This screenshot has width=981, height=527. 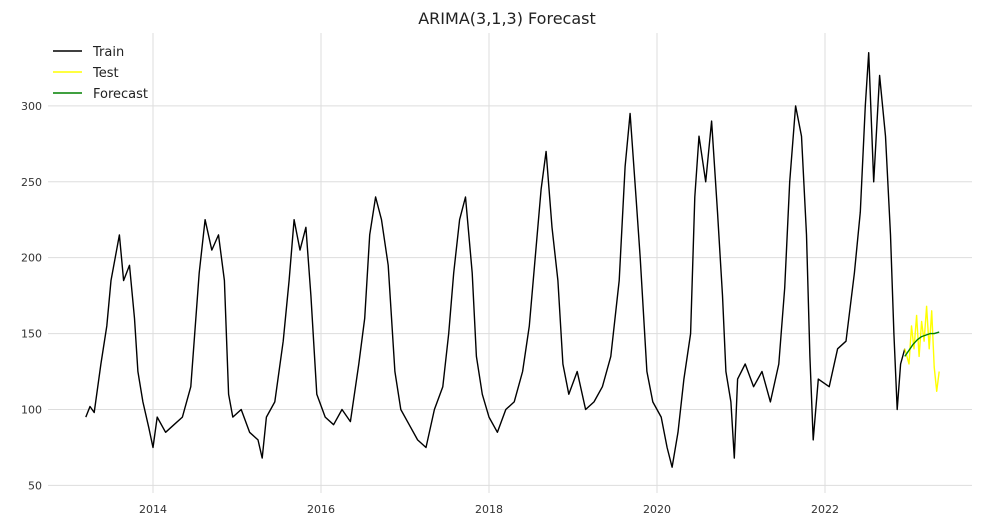 I want to click on y-tick-label: 250, so click(x=31, y=182).